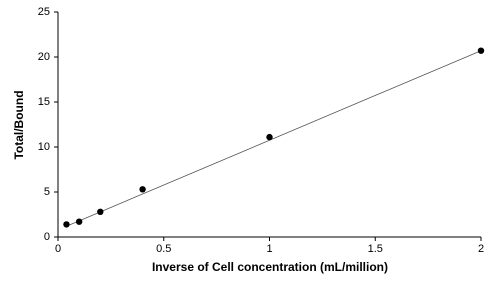 The height and width of the screenshot is (282, 496). I want to click on y-axis-title: Total/Bound, so click(19, 124).